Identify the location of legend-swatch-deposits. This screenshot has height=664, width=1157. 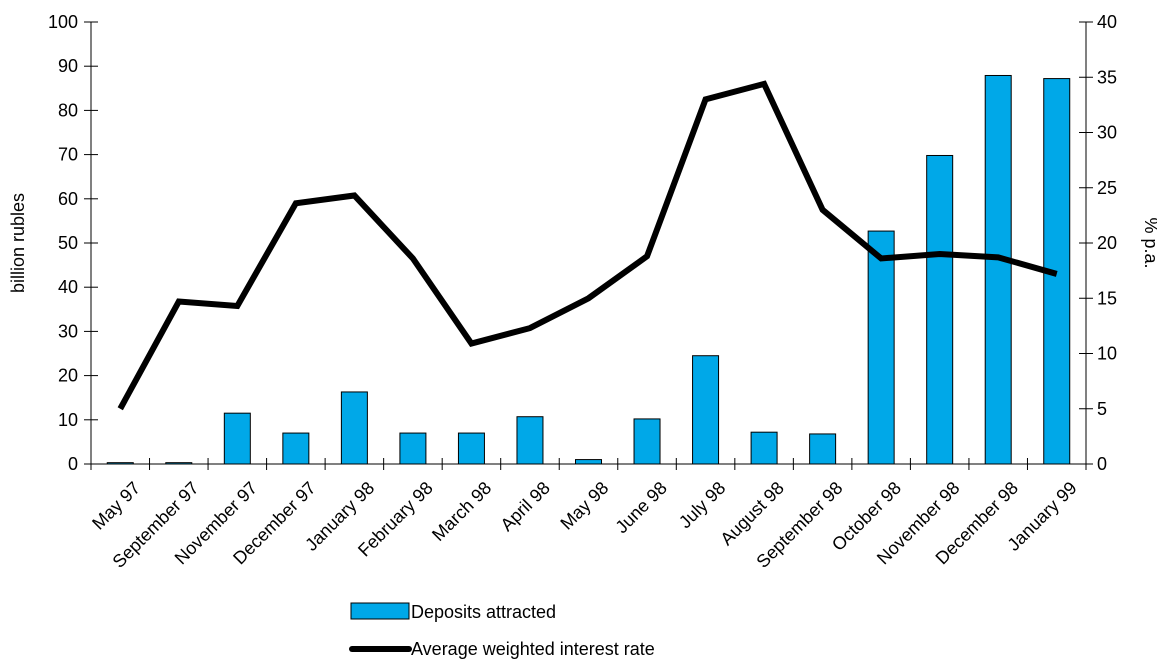
(380, 611).